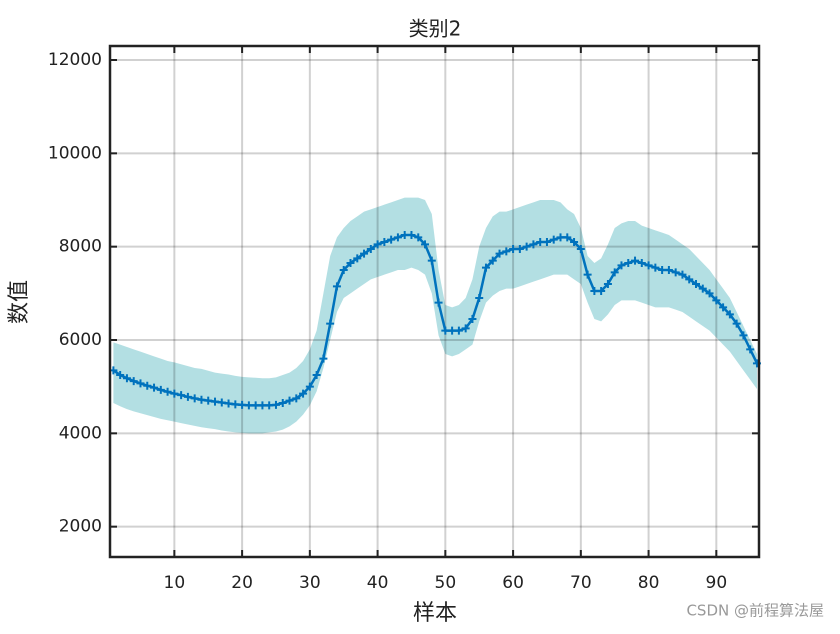 Image resolution: width=840 pixels, height=634 pixels. What do you see at coordinates (80, 247) in the screenshot?
I see `y-tick-label: 8000` at bounding box center [80, 247].